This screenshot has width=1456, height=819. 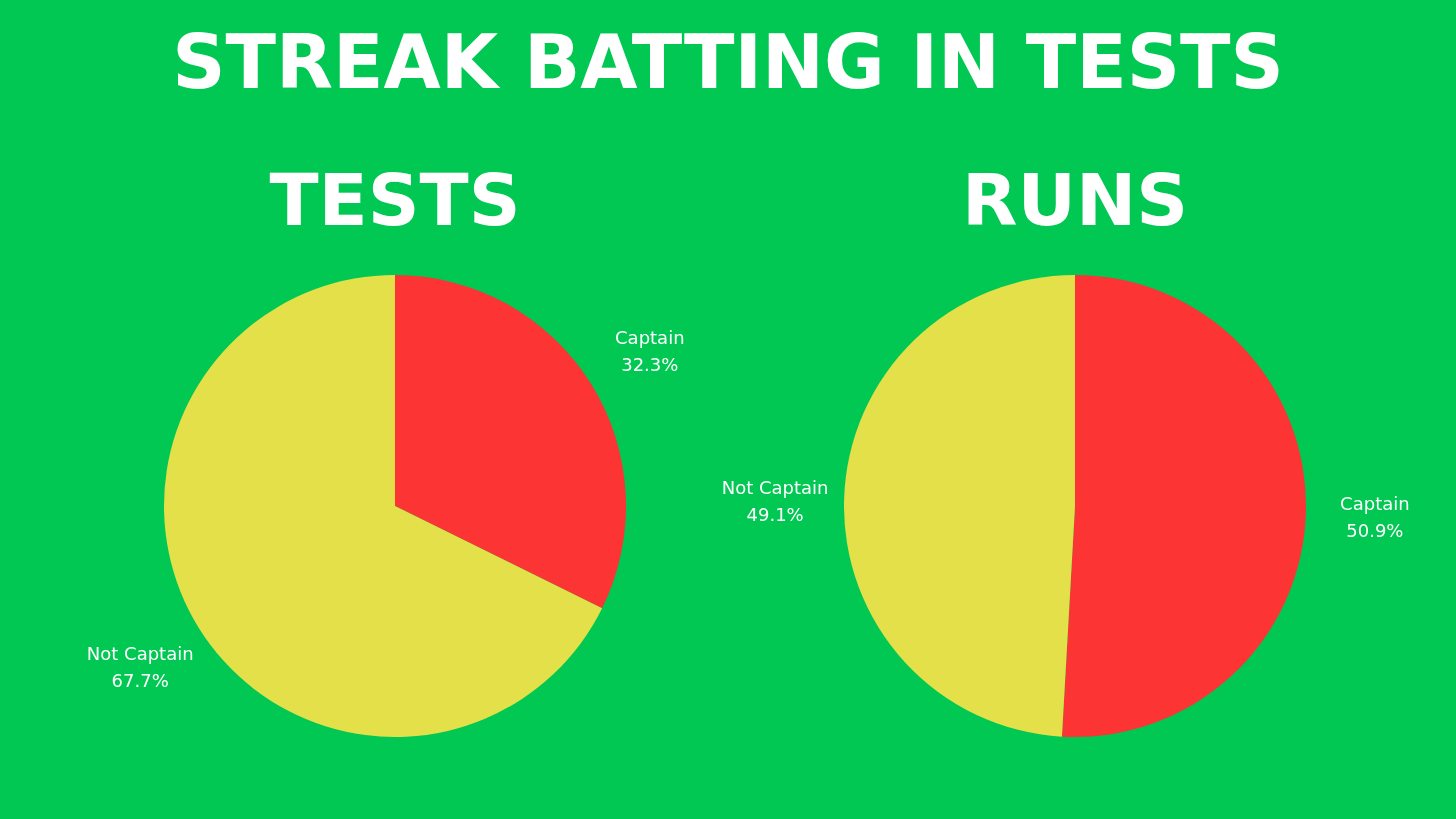 I want to click on data-label: 50.9%, so click(x=1375, y=531).